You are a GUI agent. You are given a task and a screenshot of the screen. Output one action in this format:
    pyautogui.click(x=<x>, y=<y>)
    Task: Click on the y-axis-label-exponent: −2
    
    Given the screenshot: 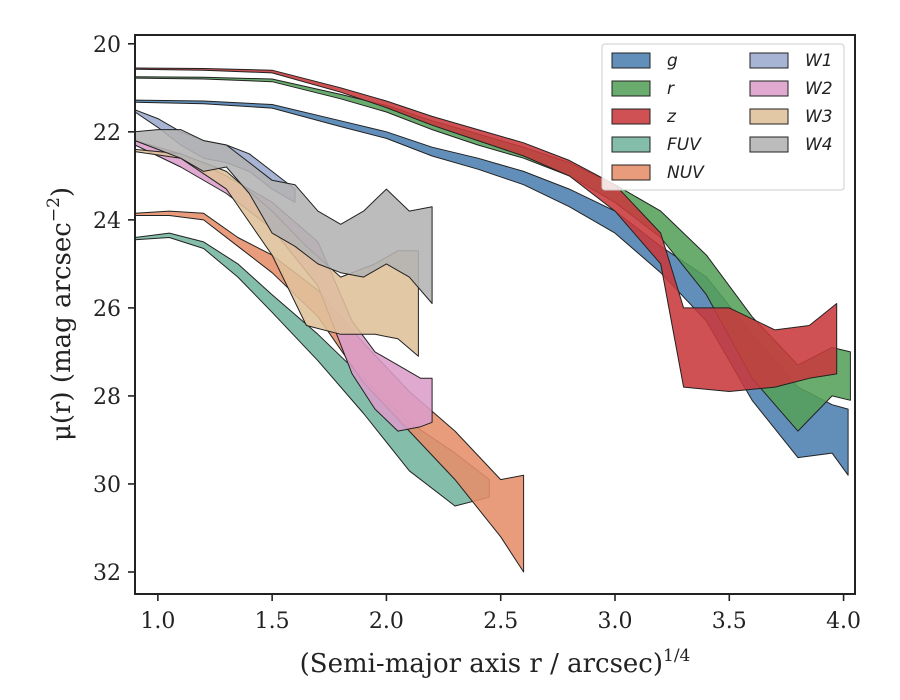 What is the action you would take?
    pyautogui.click(x=54, y=209)
    